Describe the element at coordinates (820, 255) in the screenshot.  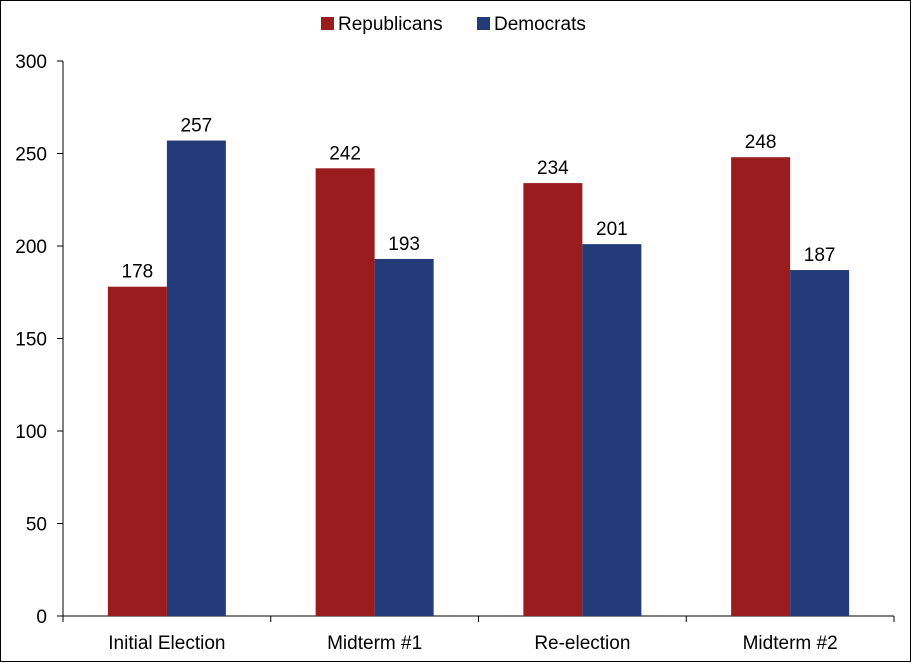
I see `data-label-democrats: 187` at that location.